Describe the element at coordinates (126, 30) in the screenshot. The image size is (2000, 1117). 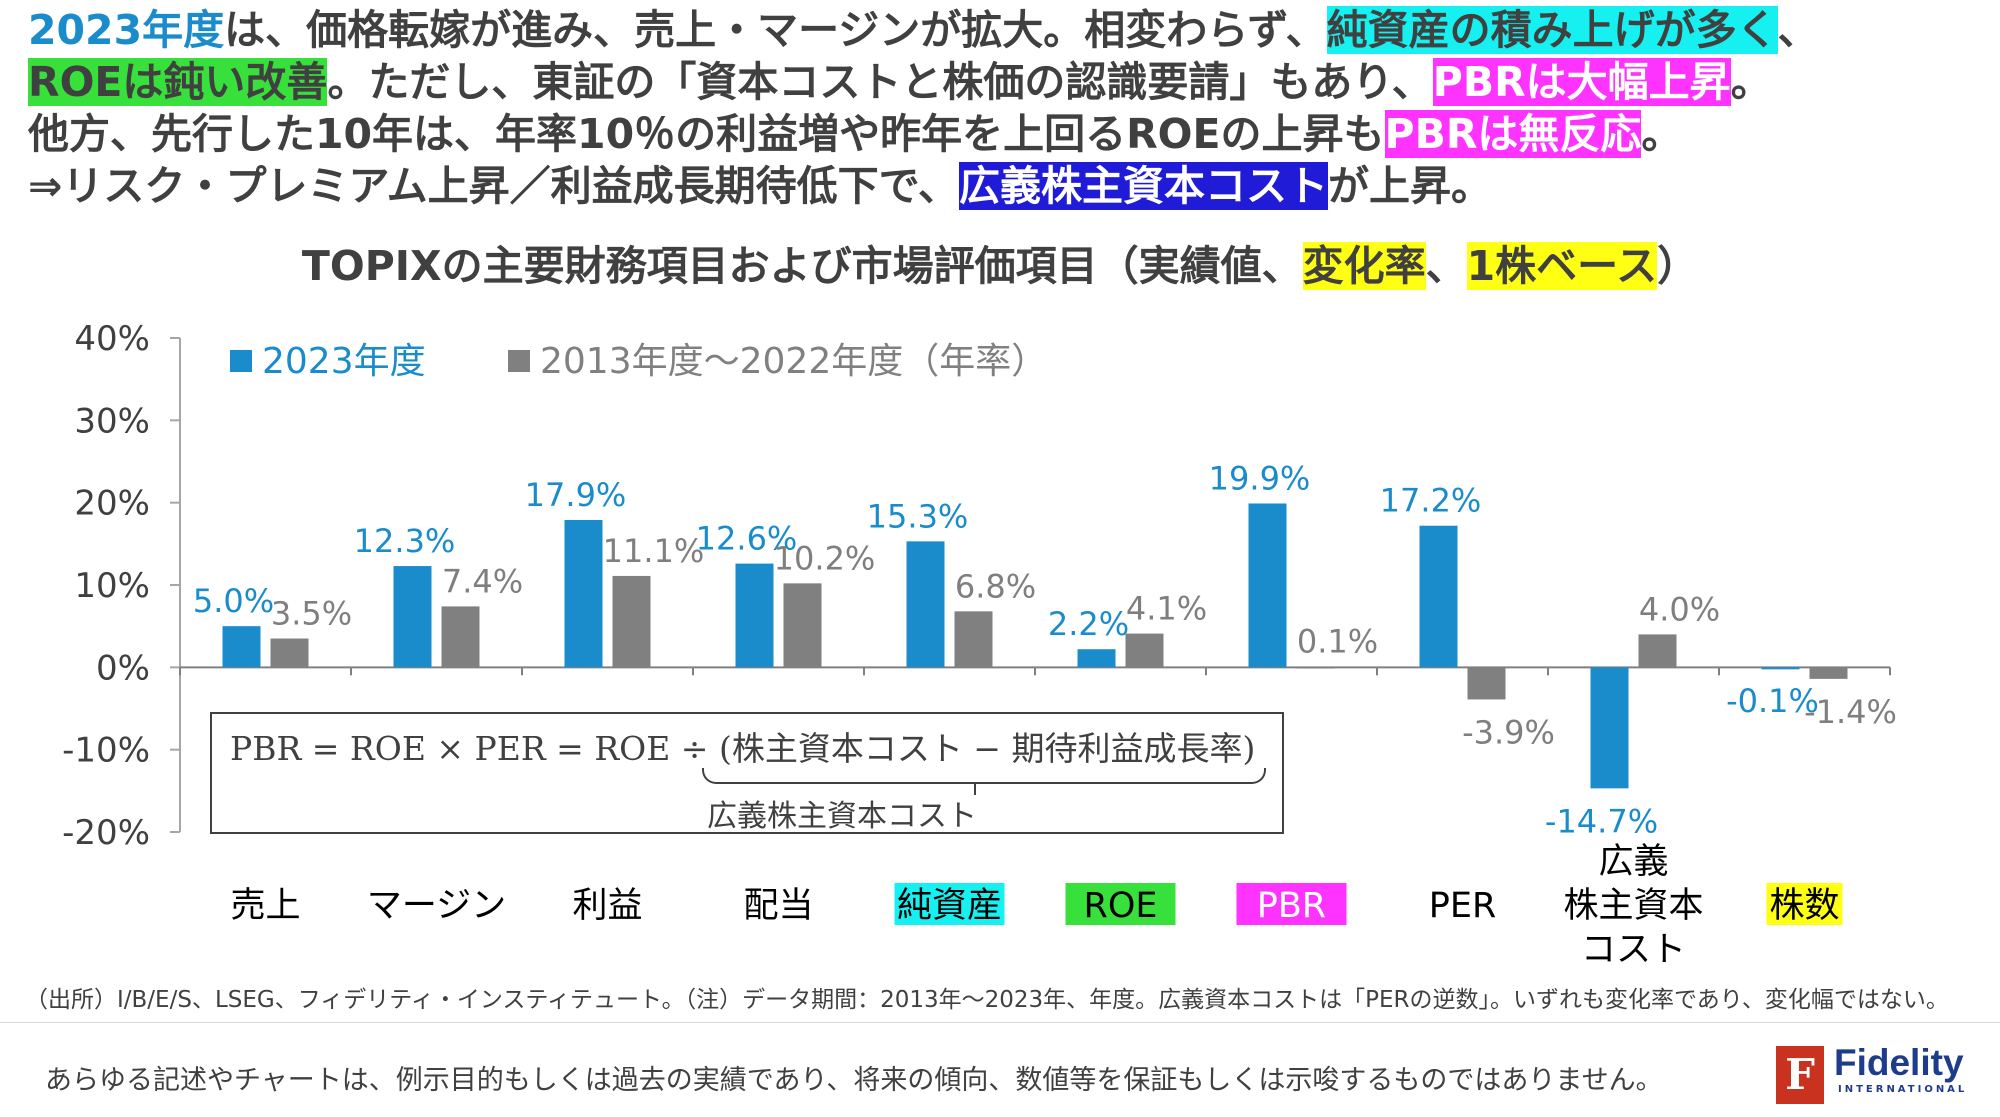
I see `headline-highlight-blue-text: 2023年度` at that location.